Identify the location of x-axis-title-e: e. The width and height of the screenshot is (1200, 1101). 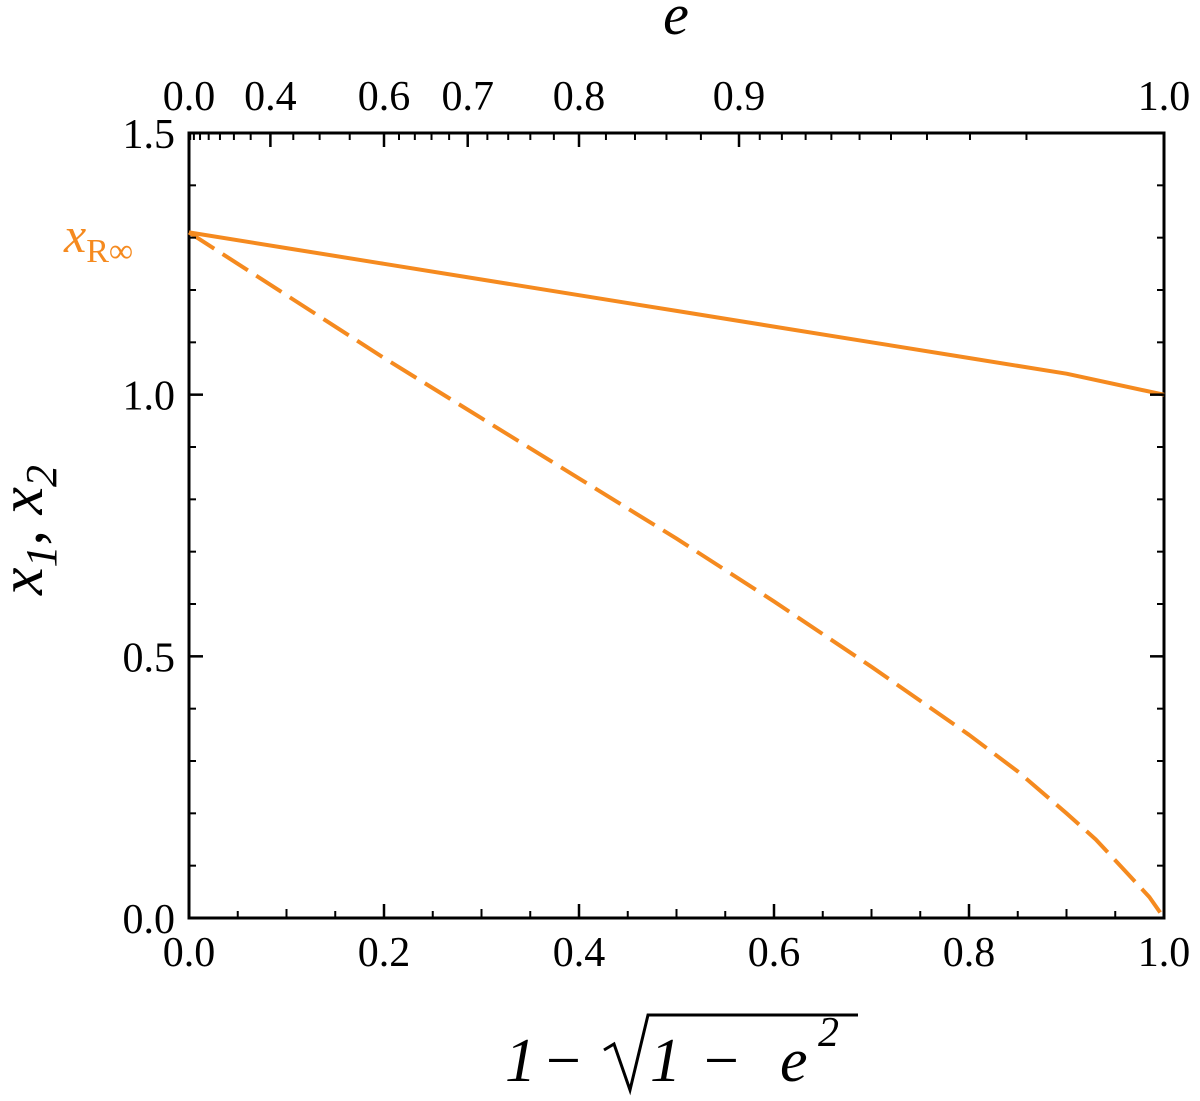
(794, 1061).